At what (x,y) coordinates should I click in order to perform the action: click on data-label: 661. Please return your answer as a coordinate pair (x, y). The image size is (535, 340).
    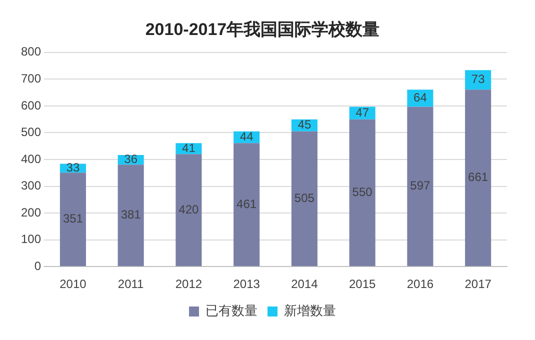
    Looking at the image, I should click on (478, 177).